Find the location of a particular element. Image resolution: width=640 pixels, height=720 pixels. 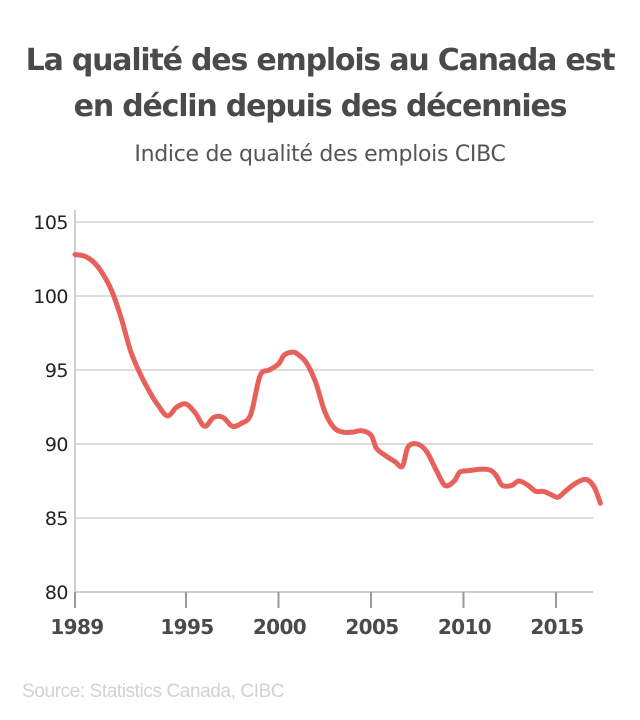

x-tick-label-1989: 1989 is located at coordinates (76, 627).